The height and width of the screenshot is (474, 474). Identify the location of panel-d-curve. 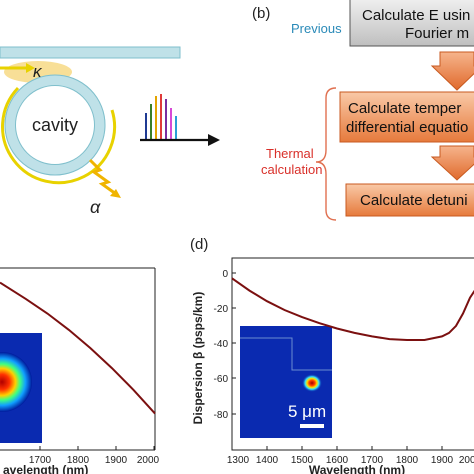
(352, 309).